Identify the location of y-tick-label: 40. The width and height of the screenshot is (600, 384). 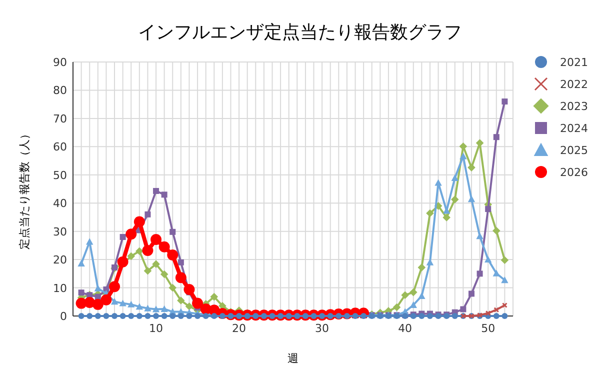
(60, 203).